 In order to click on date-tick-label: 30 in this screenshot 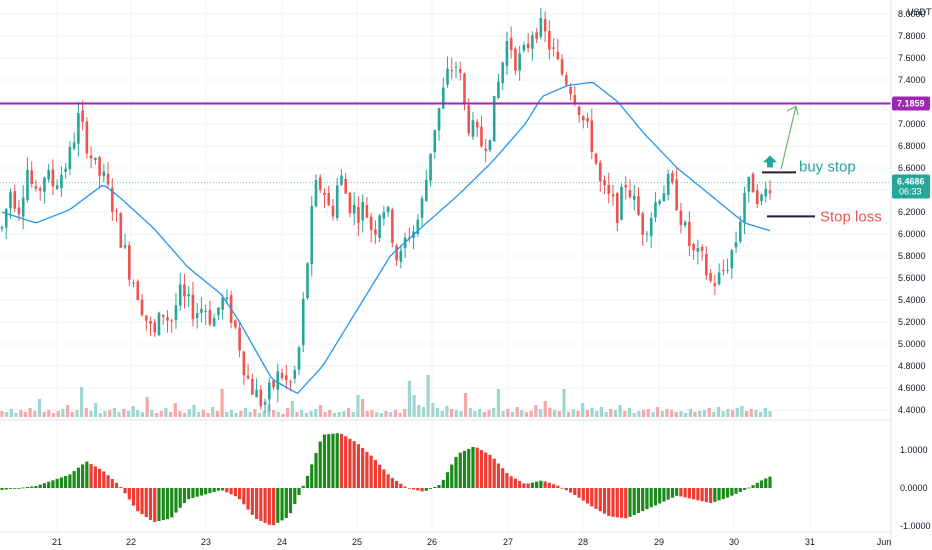, I will do `click(734, 542)`.